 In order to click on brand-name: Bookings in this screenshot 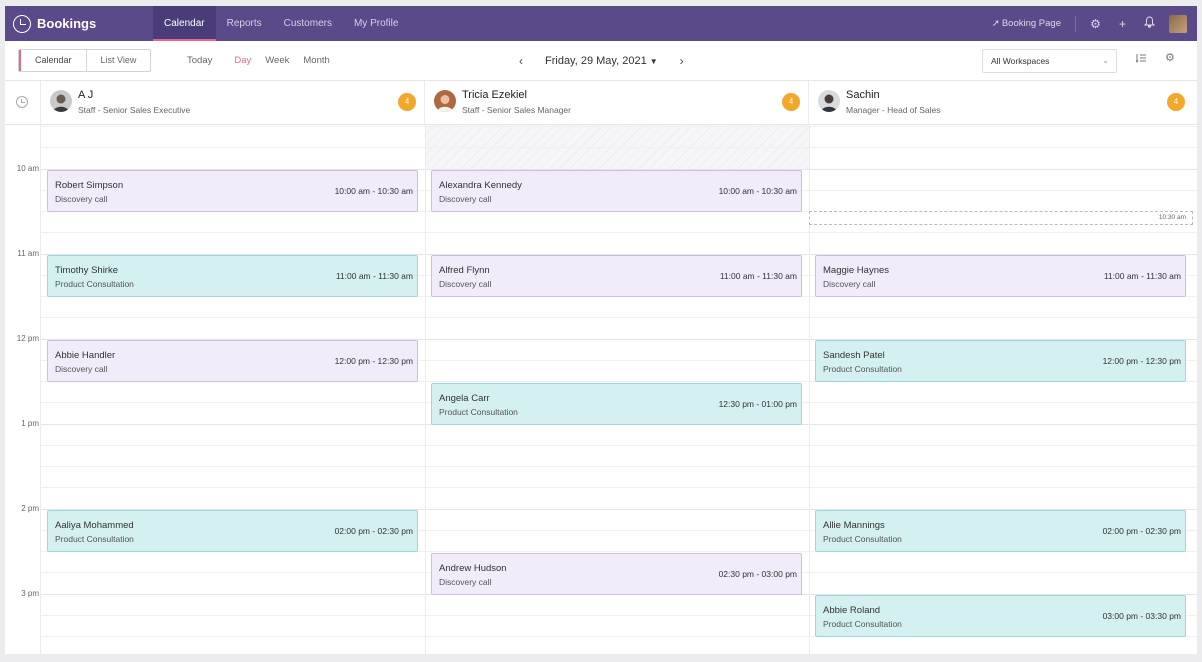, I will do `click(67, 23)`.